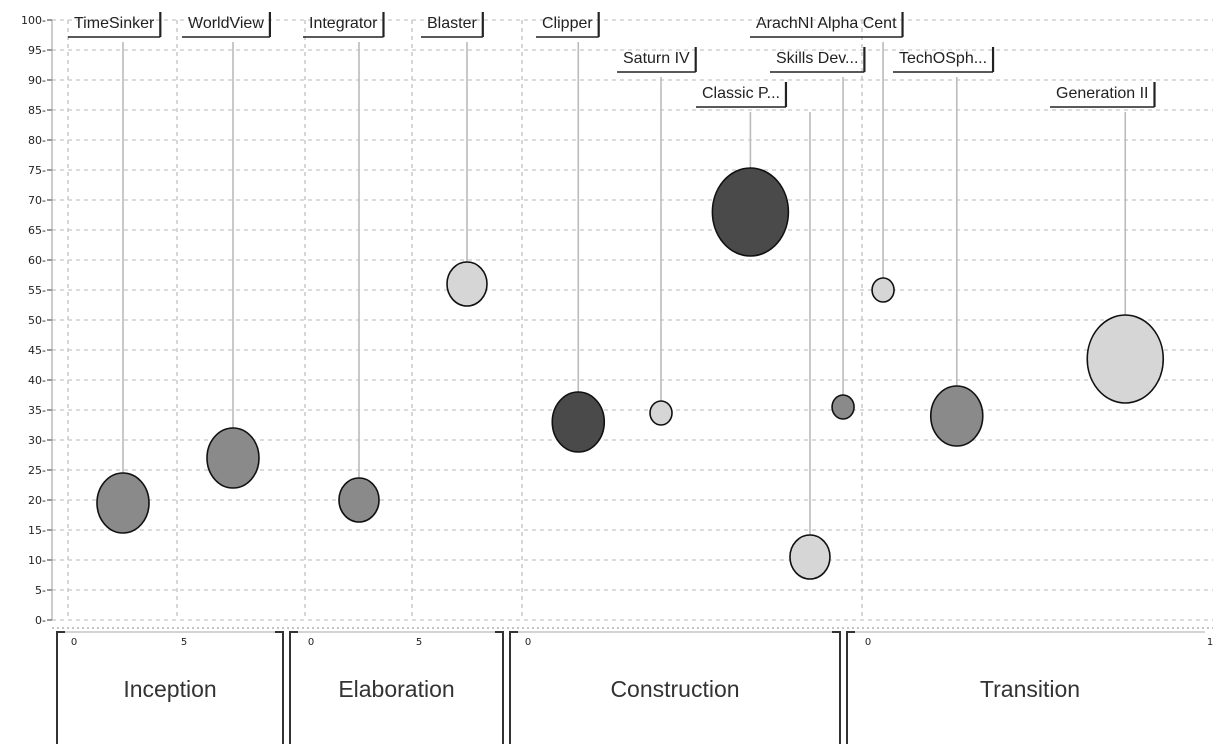  What do you see at coordinates (37, 560) in the screenshot?
I see `y-tick-label: 10-` at bounding box center [37, 560].